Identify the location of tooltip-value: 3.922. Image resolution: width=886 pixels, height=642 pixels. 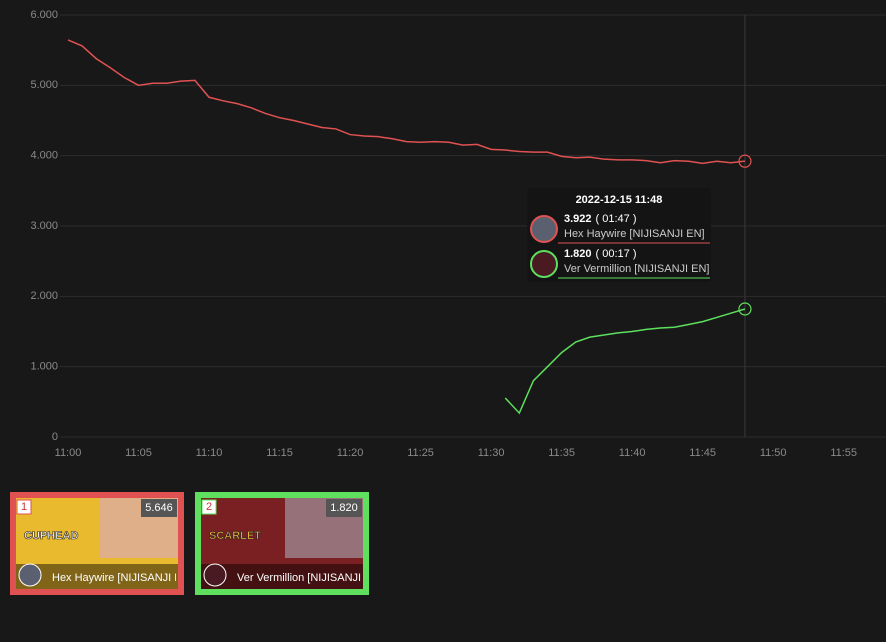
(578, 219).